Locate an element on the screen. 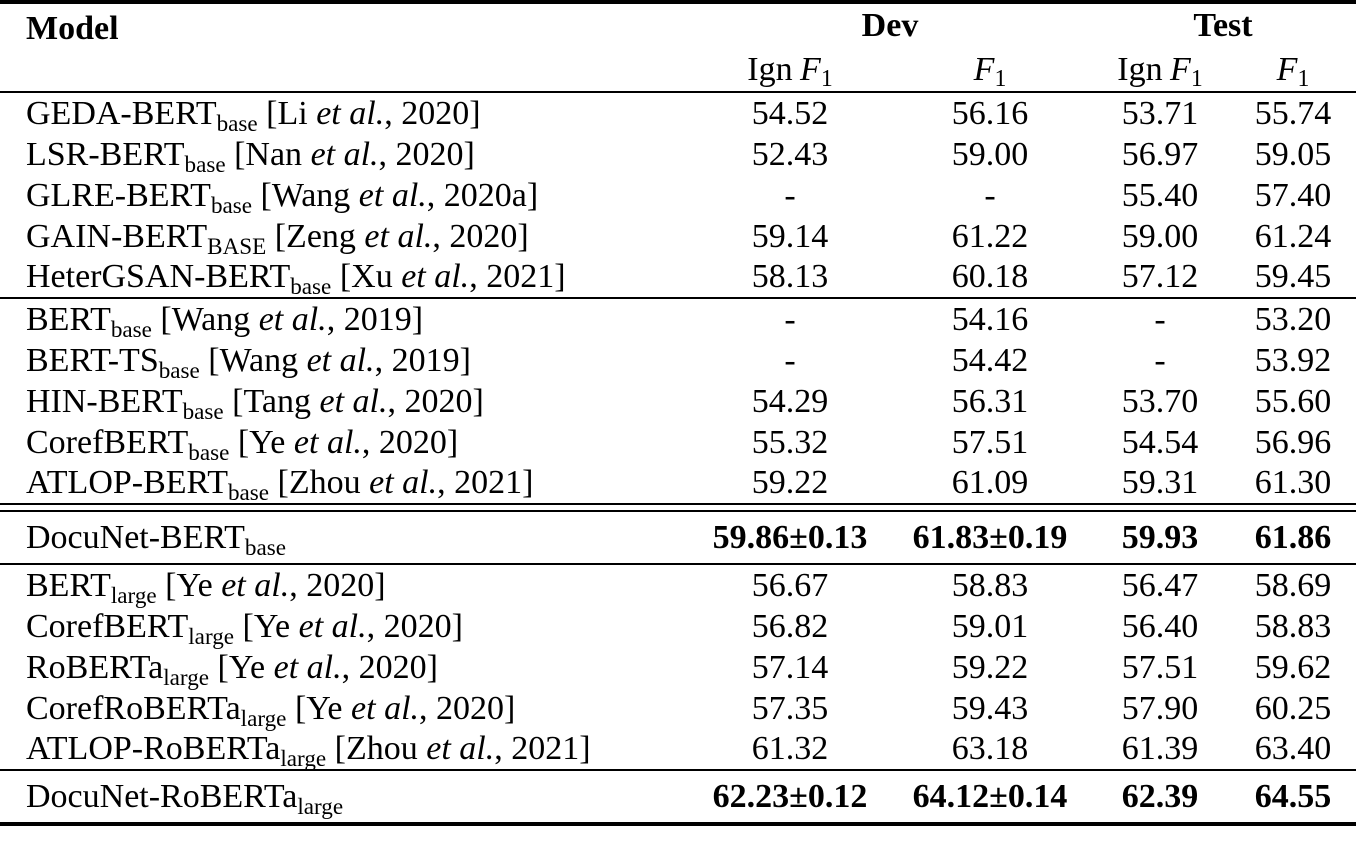 The width and height of the screenshot is (1356, 842). model-cell: BERT-TSbase [Wang et al., 2019] is located at coordinates (345, 362).